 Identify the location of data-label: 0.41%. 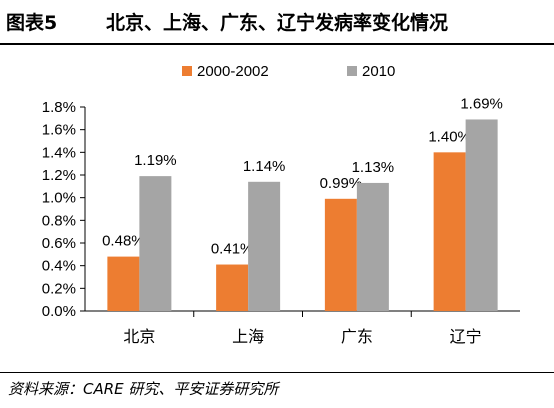
(232, 249).